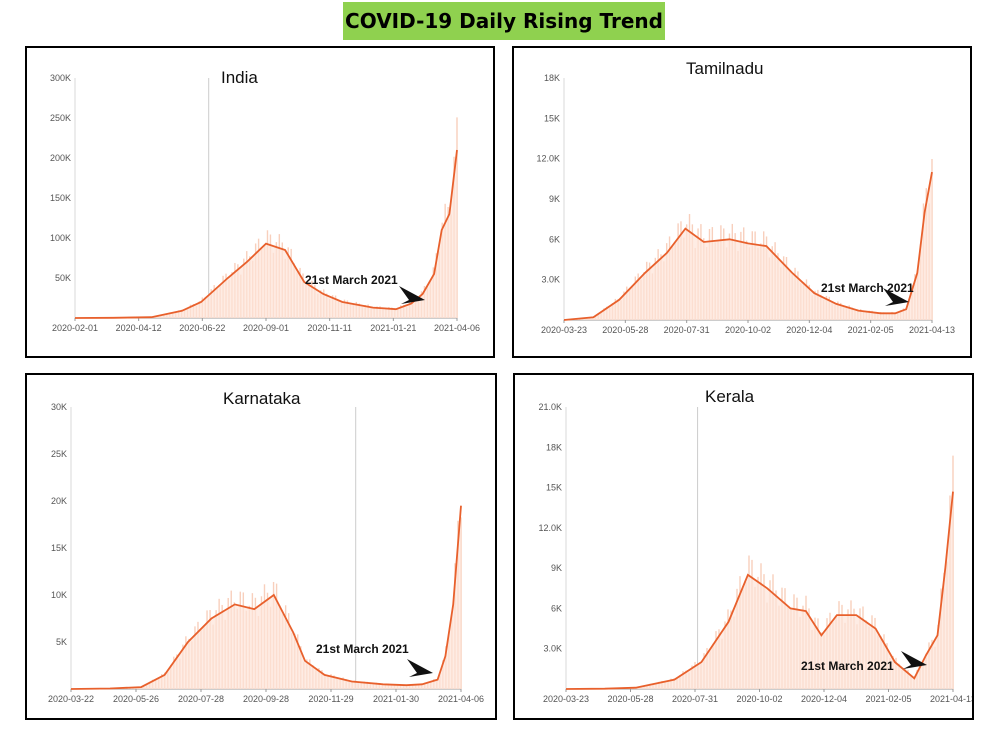 The image size is (985, 741). I want to click on x-tick-label: 2021-01-30, so click(396, 699).